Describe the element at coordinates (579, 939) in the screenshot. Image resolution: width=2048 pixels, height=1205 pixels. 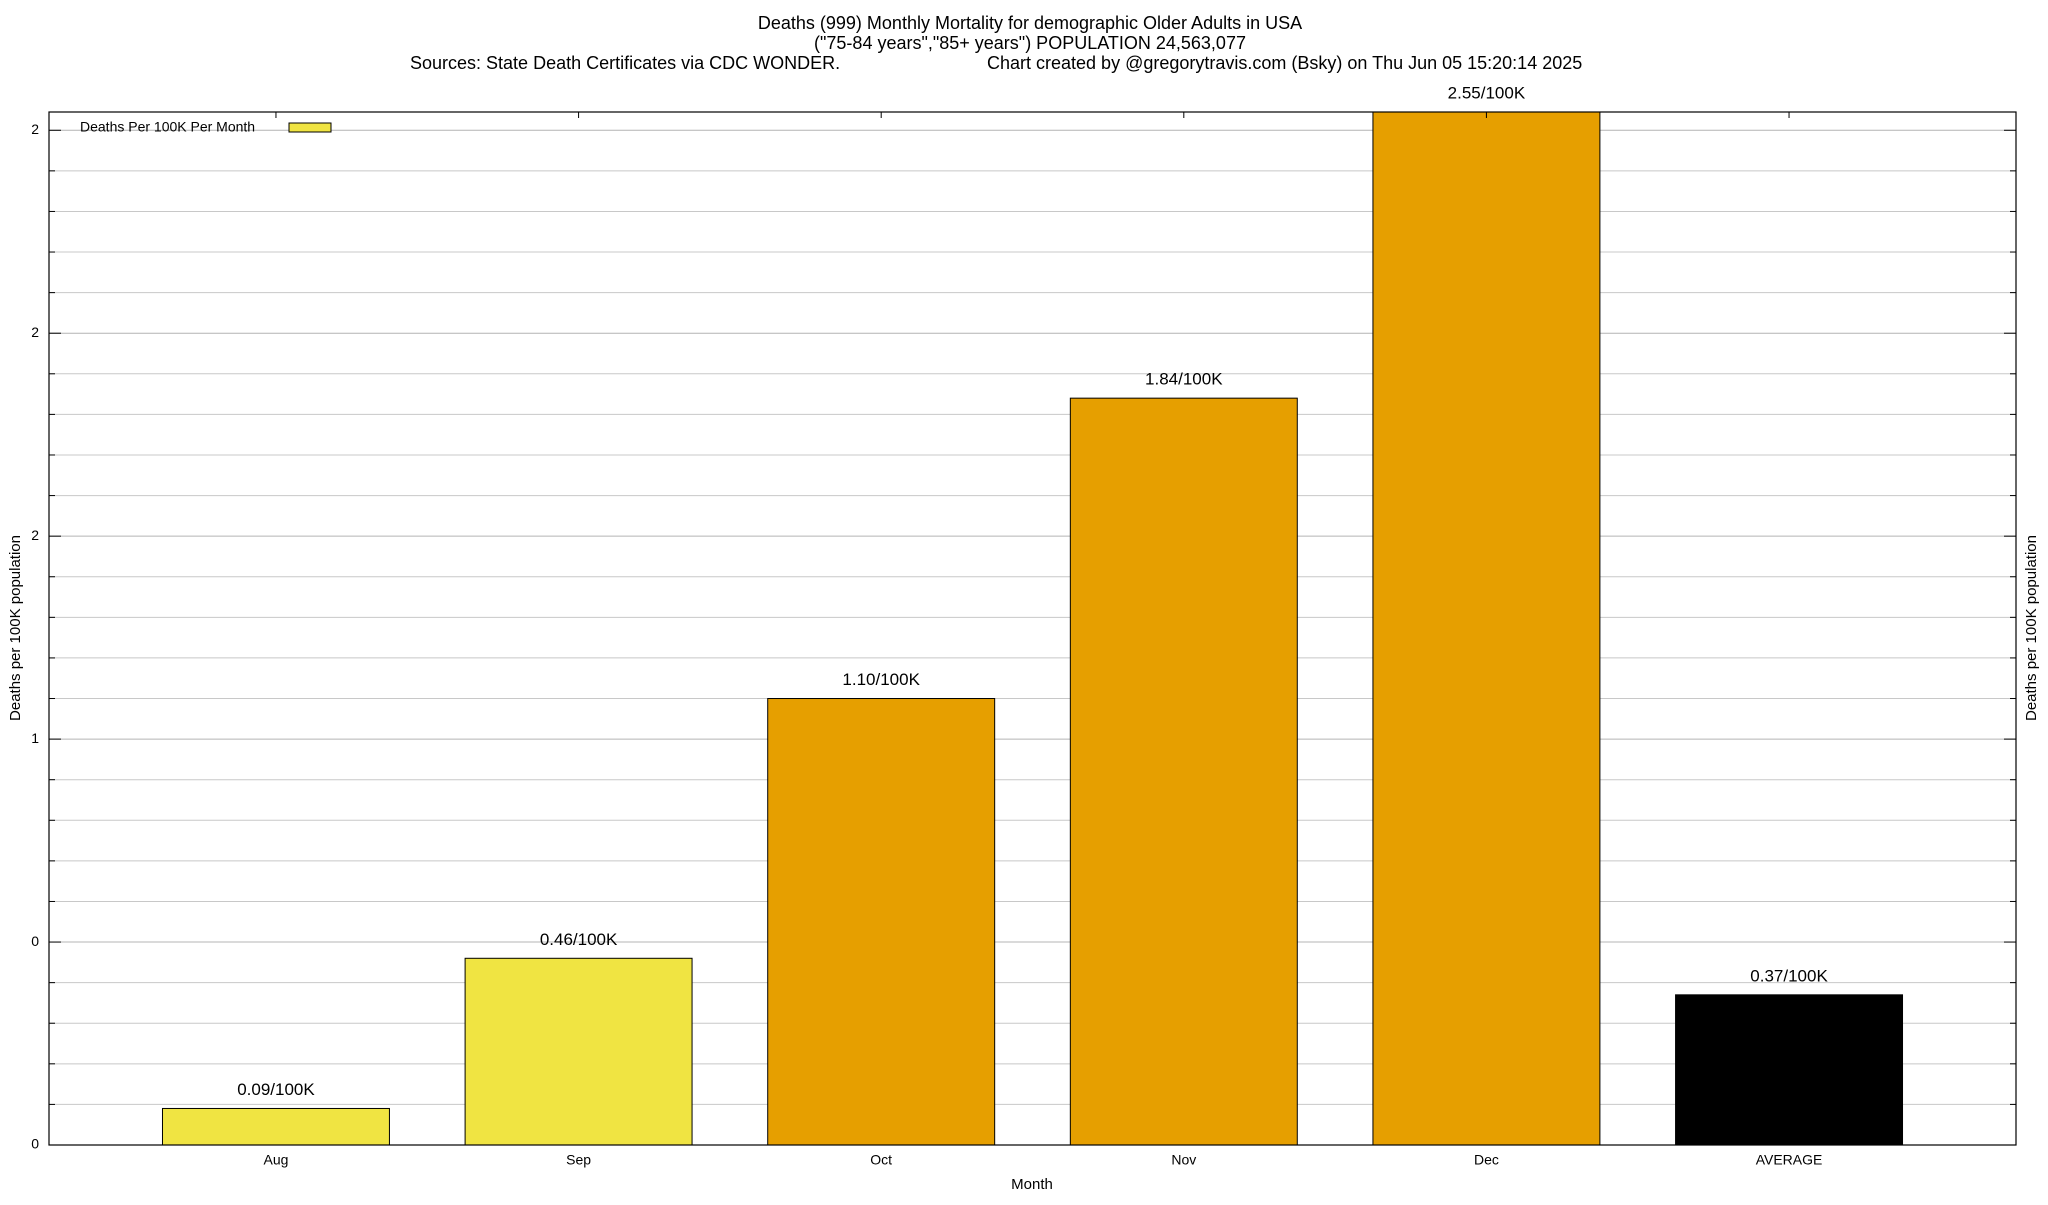
I see `value-label: 0.46/100K` at that location.